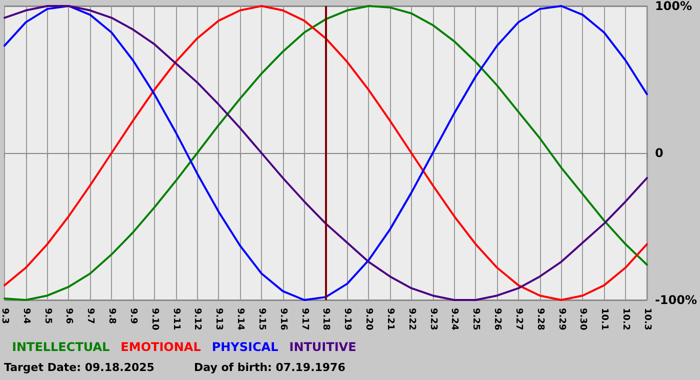 The image size is (700, 380). I want to click on x-tick-label: 9.12, so click(197, 319).